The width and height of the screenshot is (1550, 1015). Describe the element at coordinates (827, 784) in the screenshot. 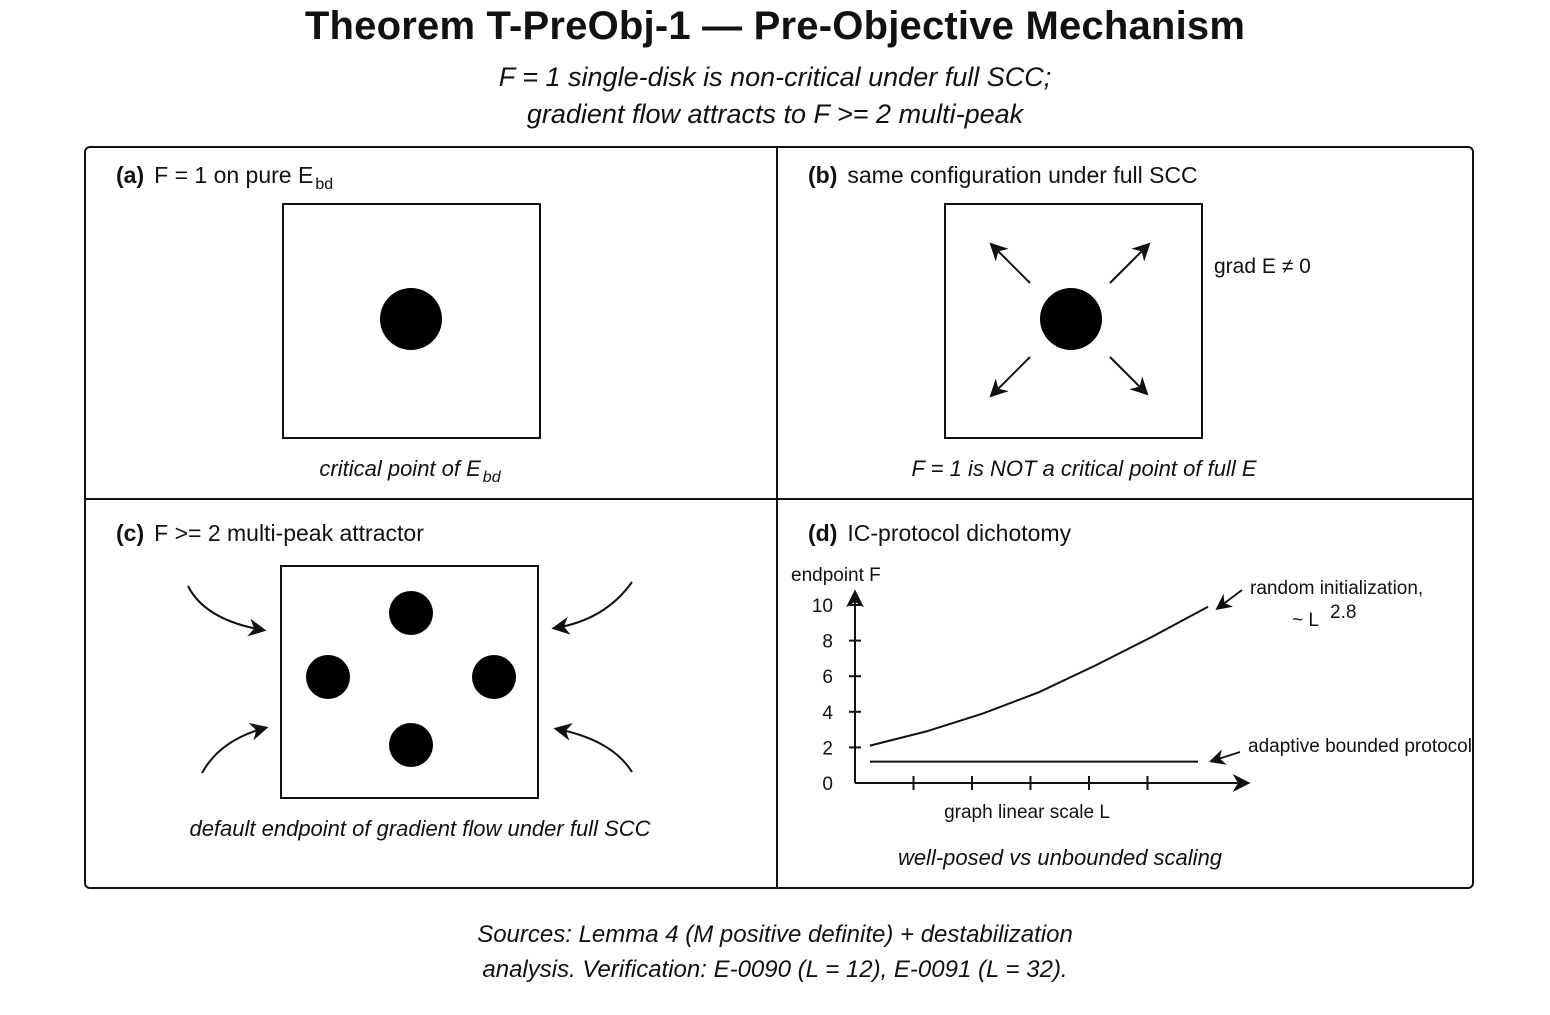

I see `y-tick-label: 0` at that location.